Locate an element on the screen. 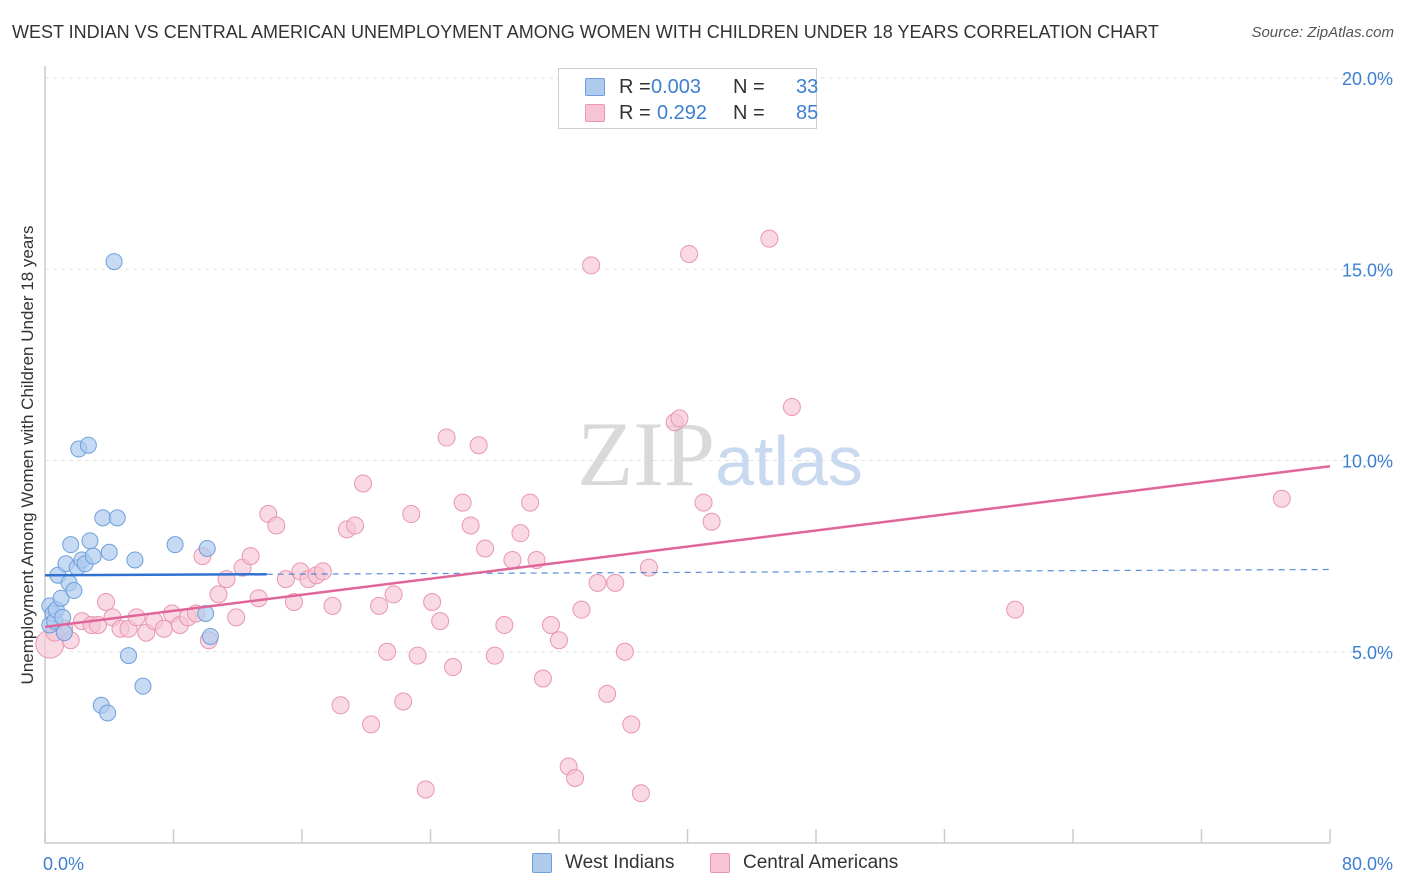 Image resolution: width=1406 pixels, height=892 pixels. watermark: ZIPatlas is located at coordinates (720, 454).